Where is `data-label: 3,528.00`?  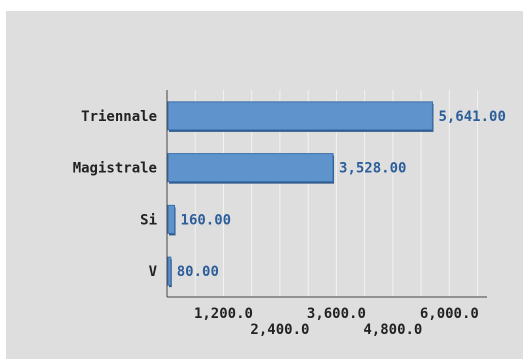
data-label: 3,528.00 is located at coordinates (372, 169).